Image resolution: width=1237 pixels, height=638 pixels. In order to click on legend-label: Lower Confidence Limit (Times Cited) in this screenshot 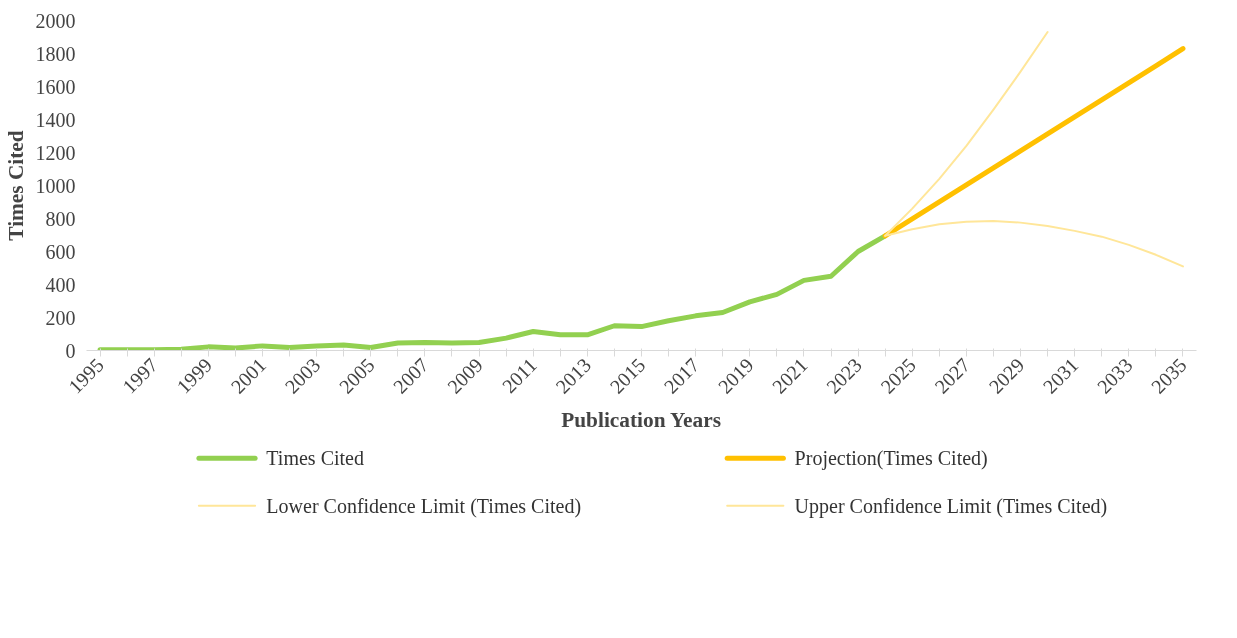, I will do `click(424, 506)`.